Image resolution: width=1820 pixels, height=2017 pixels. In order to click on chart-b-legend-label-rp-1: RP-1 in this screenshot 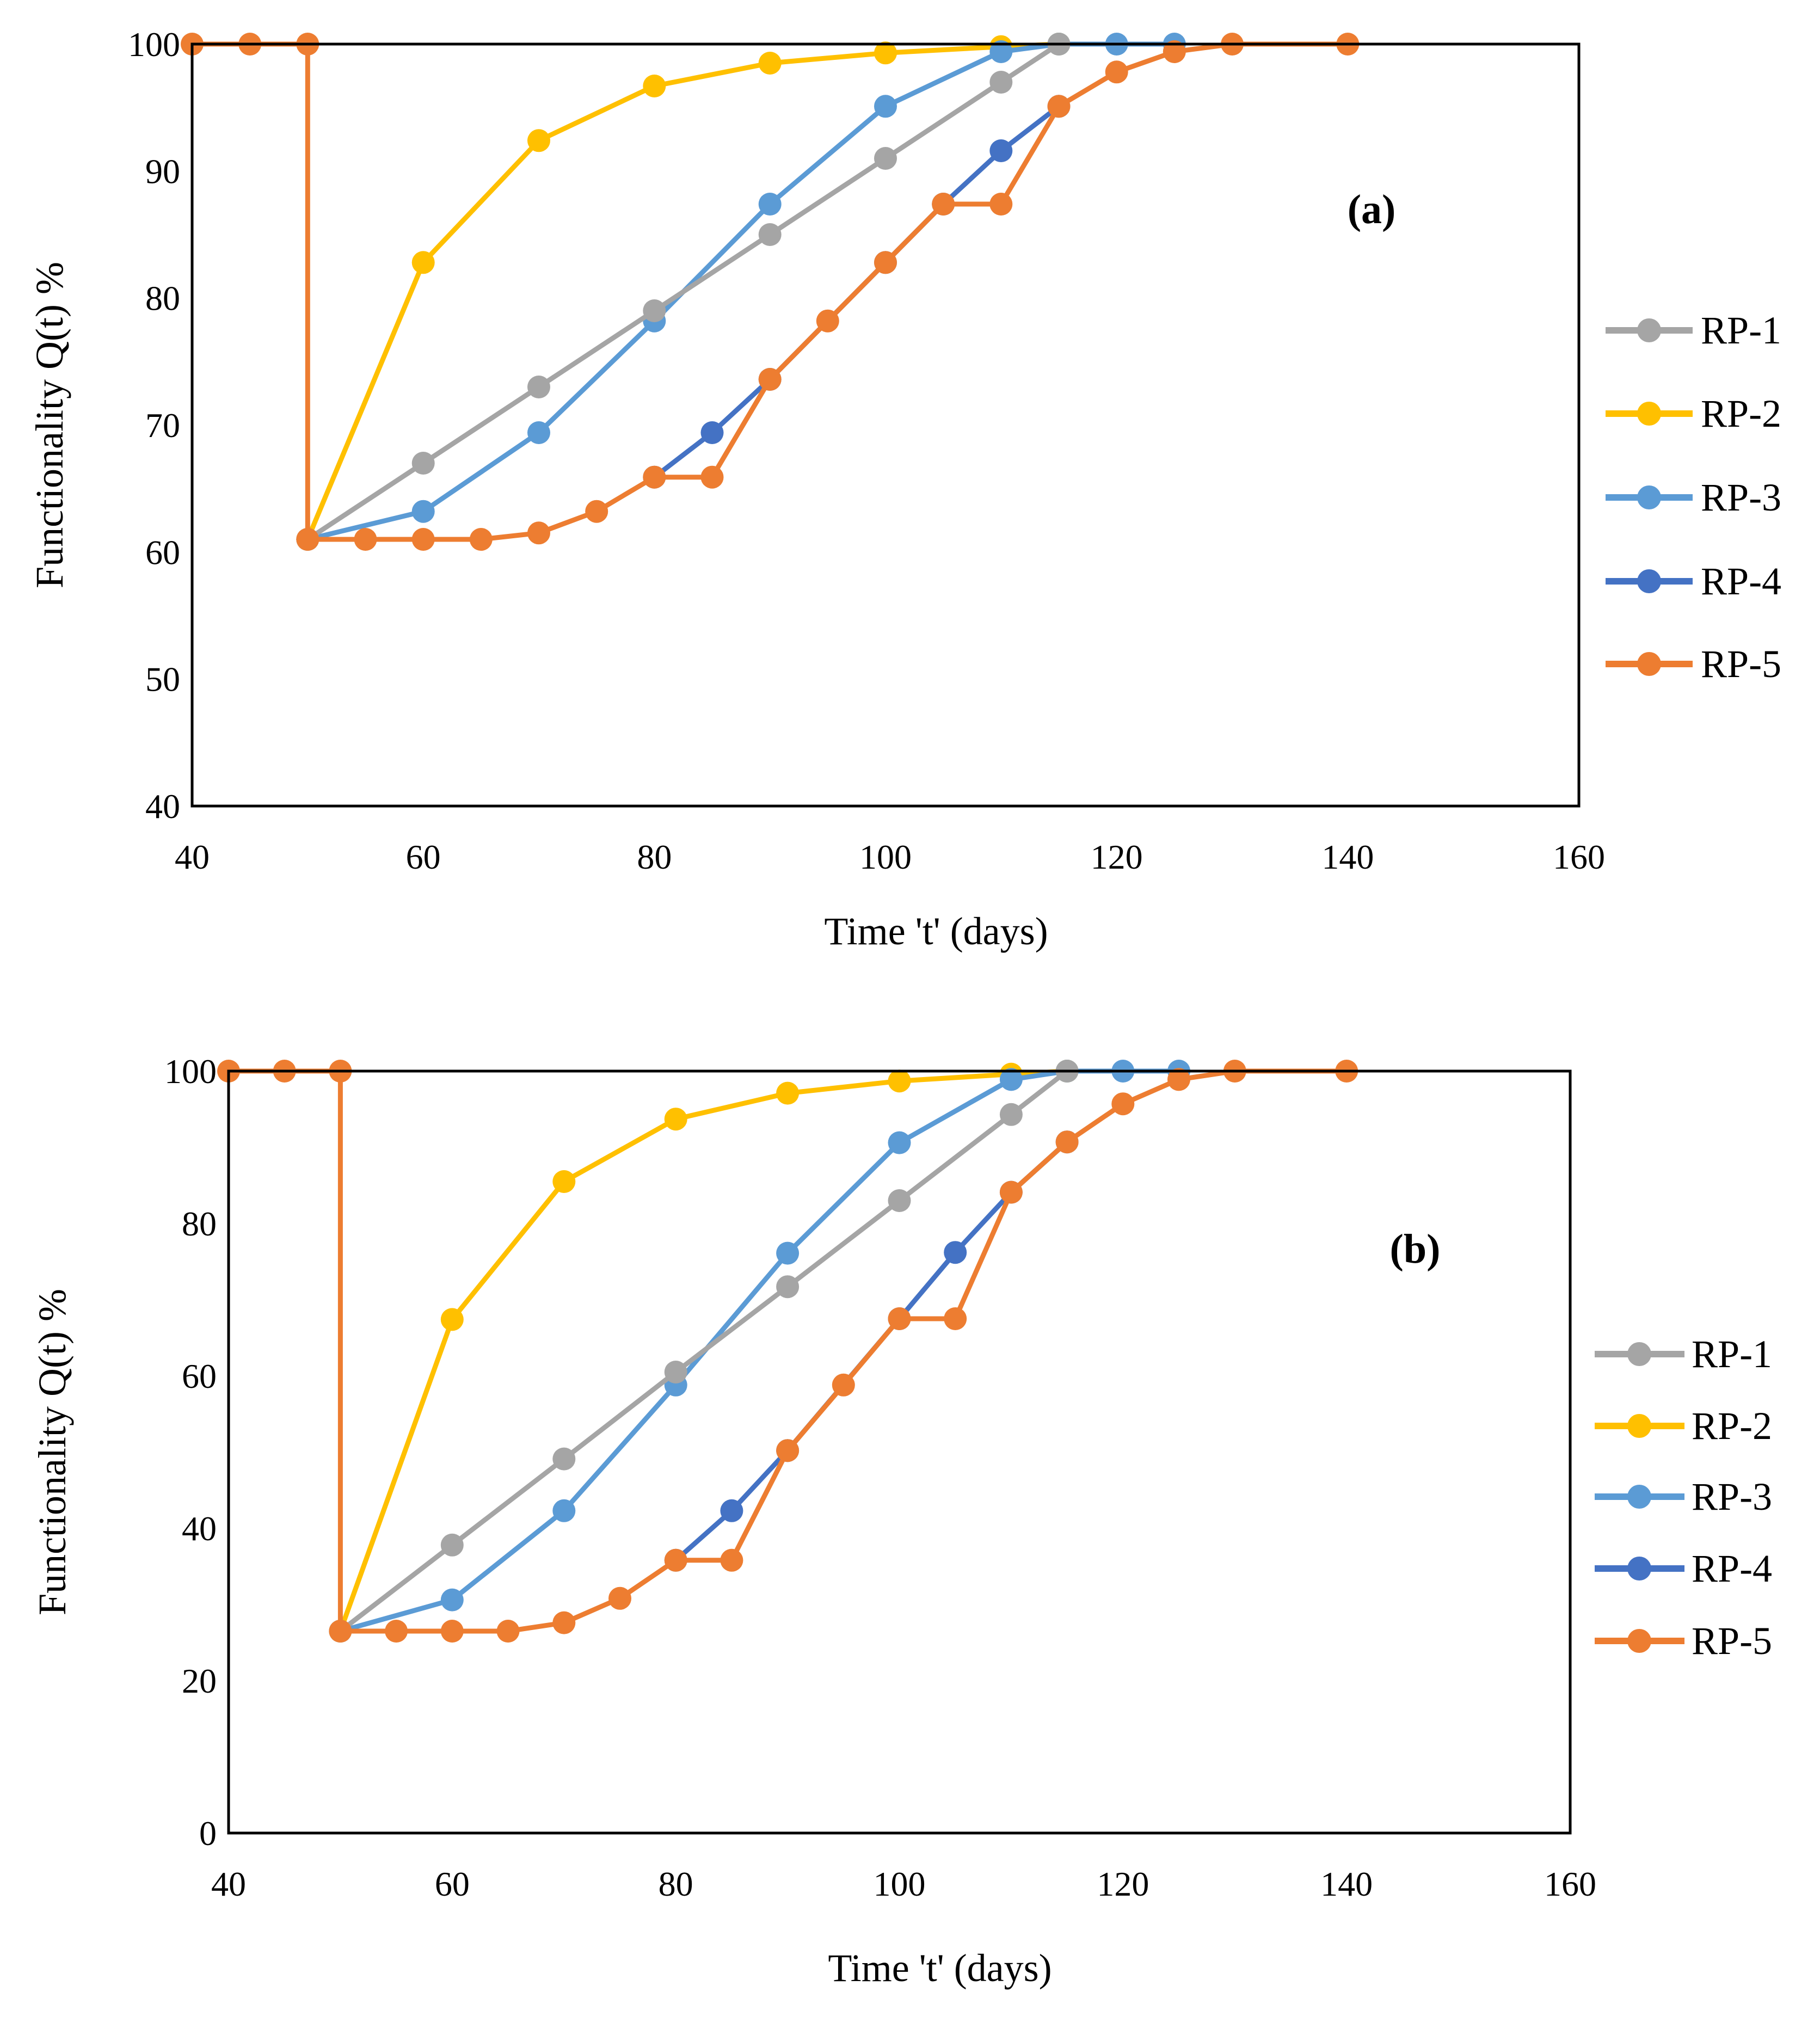, I will do `click(1732, 1354)`.